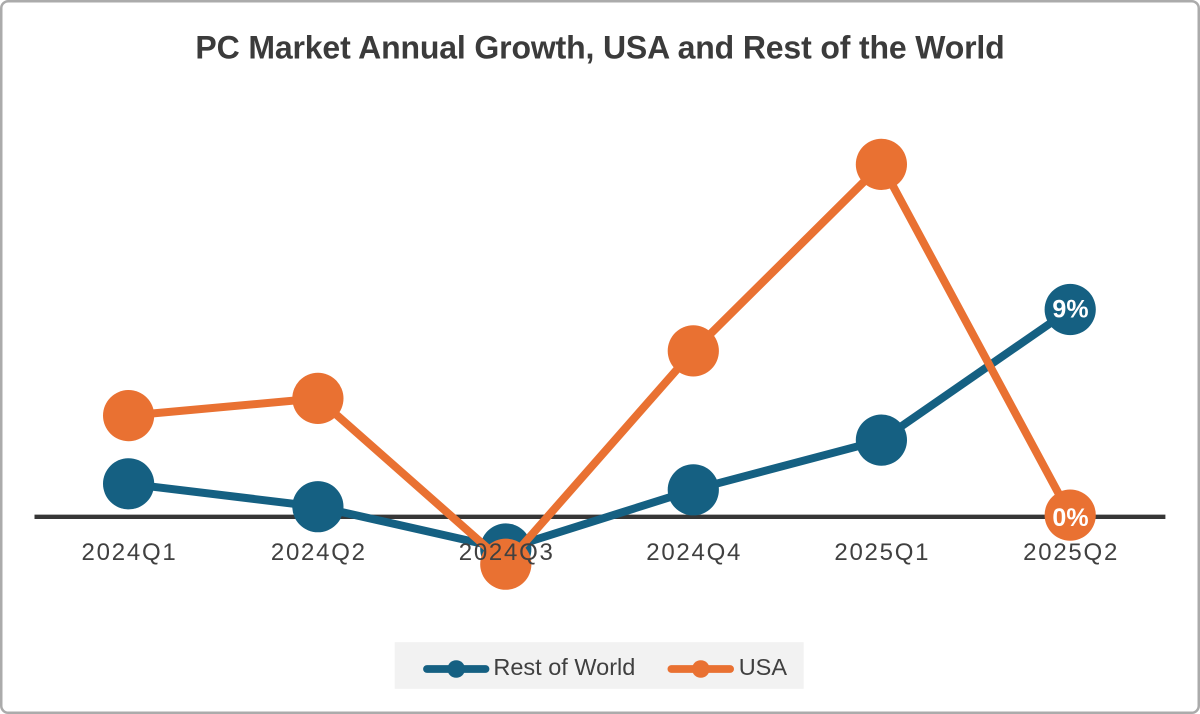 The width and height of the screenshot is (1200, 714). Describe the element at coordinates (1070, 518) in the screenshot. I see `svg-text: 0%` at that location.